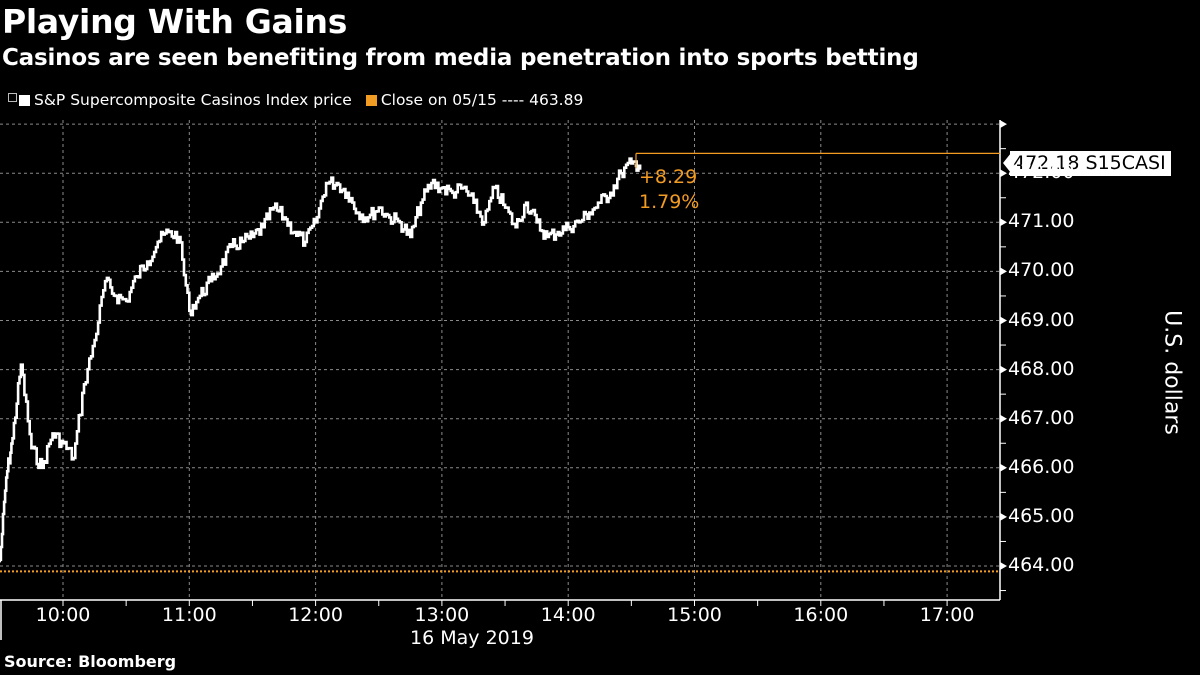 This screenshot has height=675, width=1200. I want to click on x-tick-label: 16:00, so click(821, 615).